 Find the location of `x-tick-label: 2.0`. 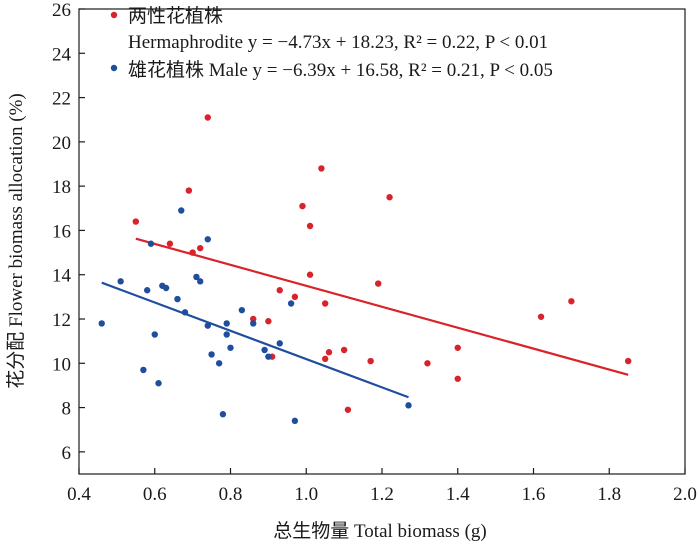

x-tick-label: 2.0 is located at coordinates (685, 494).